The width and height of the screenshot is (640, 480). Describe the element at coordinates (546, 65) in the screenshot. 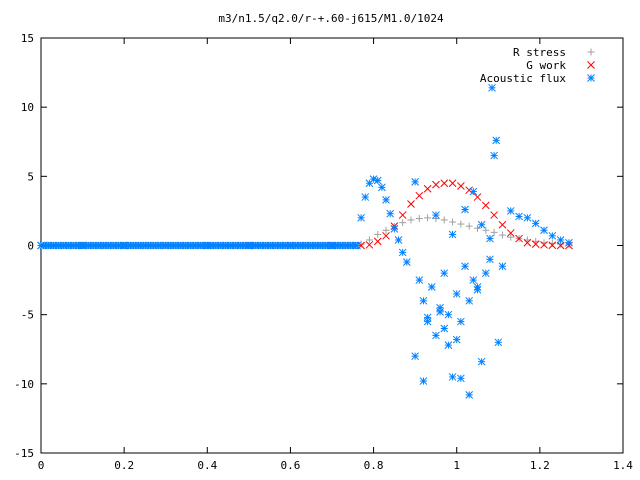

I see `legend-label: G work` at that location.